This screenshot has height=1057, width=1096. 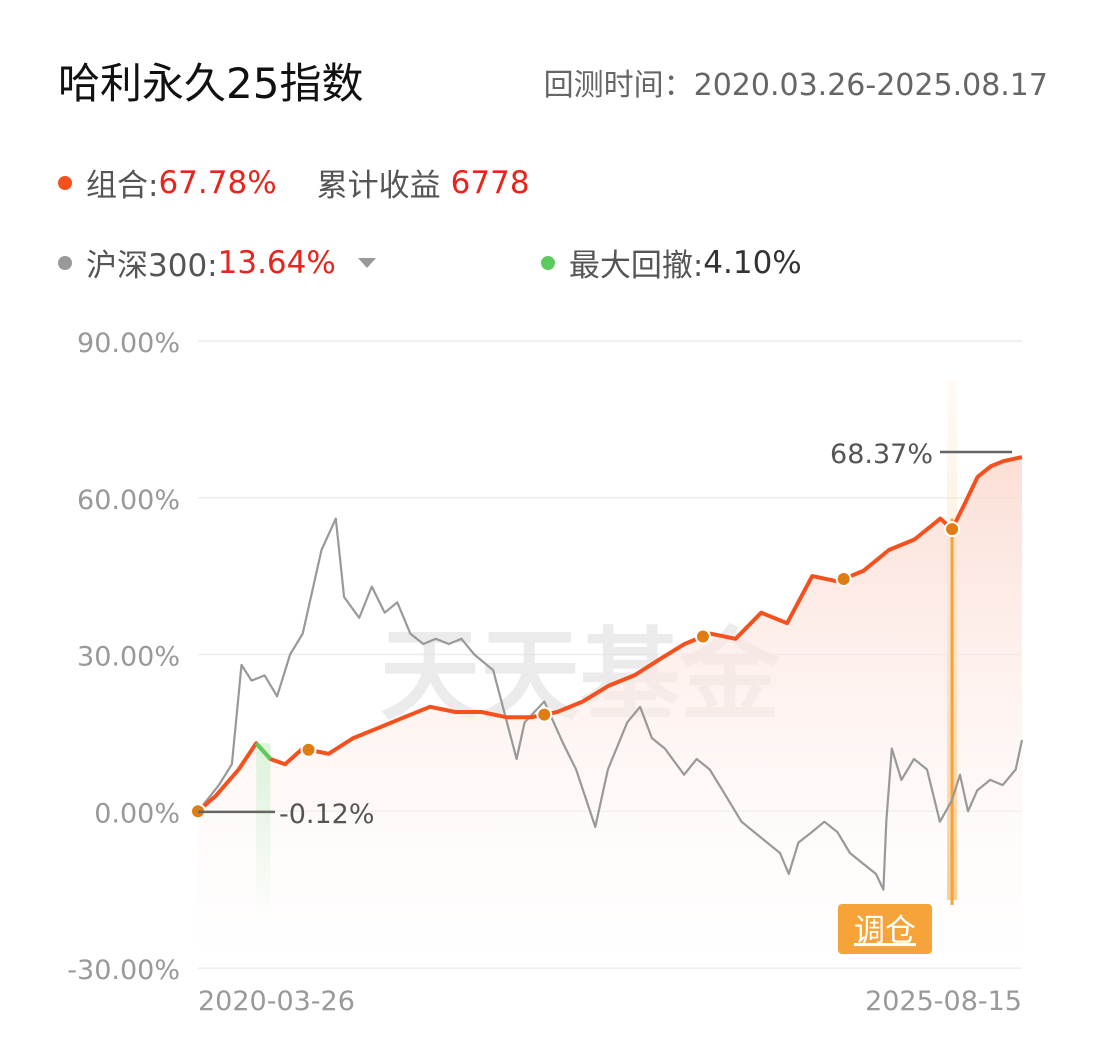 What do you see at coordinates (276, 262) in the screenshot?
I see `benchmark-value: 13.64%` at bounding box center [276, 262].